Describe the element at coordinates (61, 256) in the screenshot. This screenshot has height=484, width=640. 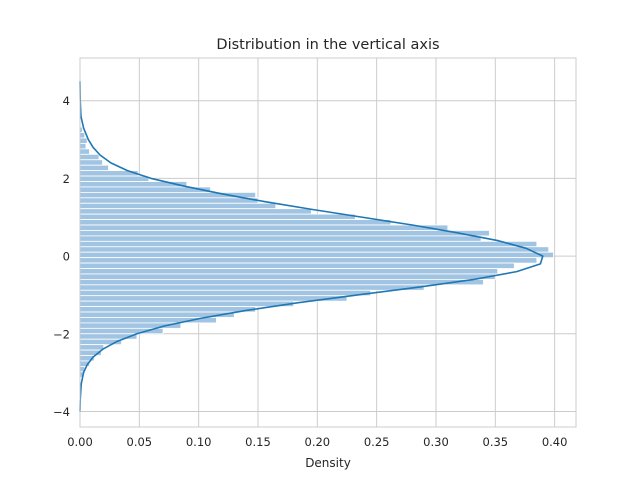
I see `y-tick-labels: 4 2 0 −2 −4` at that location.